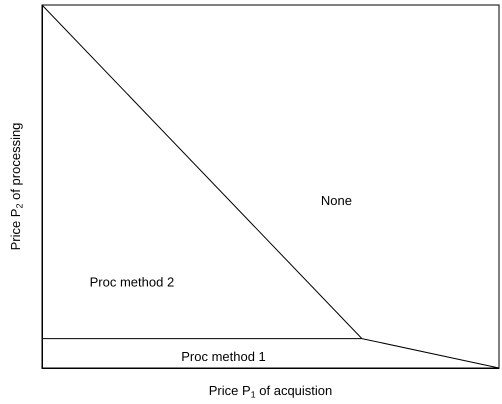  Describe the element at coordinates (132, 282) in the screenshot. I see `annotation: Proc method 2` at that location.